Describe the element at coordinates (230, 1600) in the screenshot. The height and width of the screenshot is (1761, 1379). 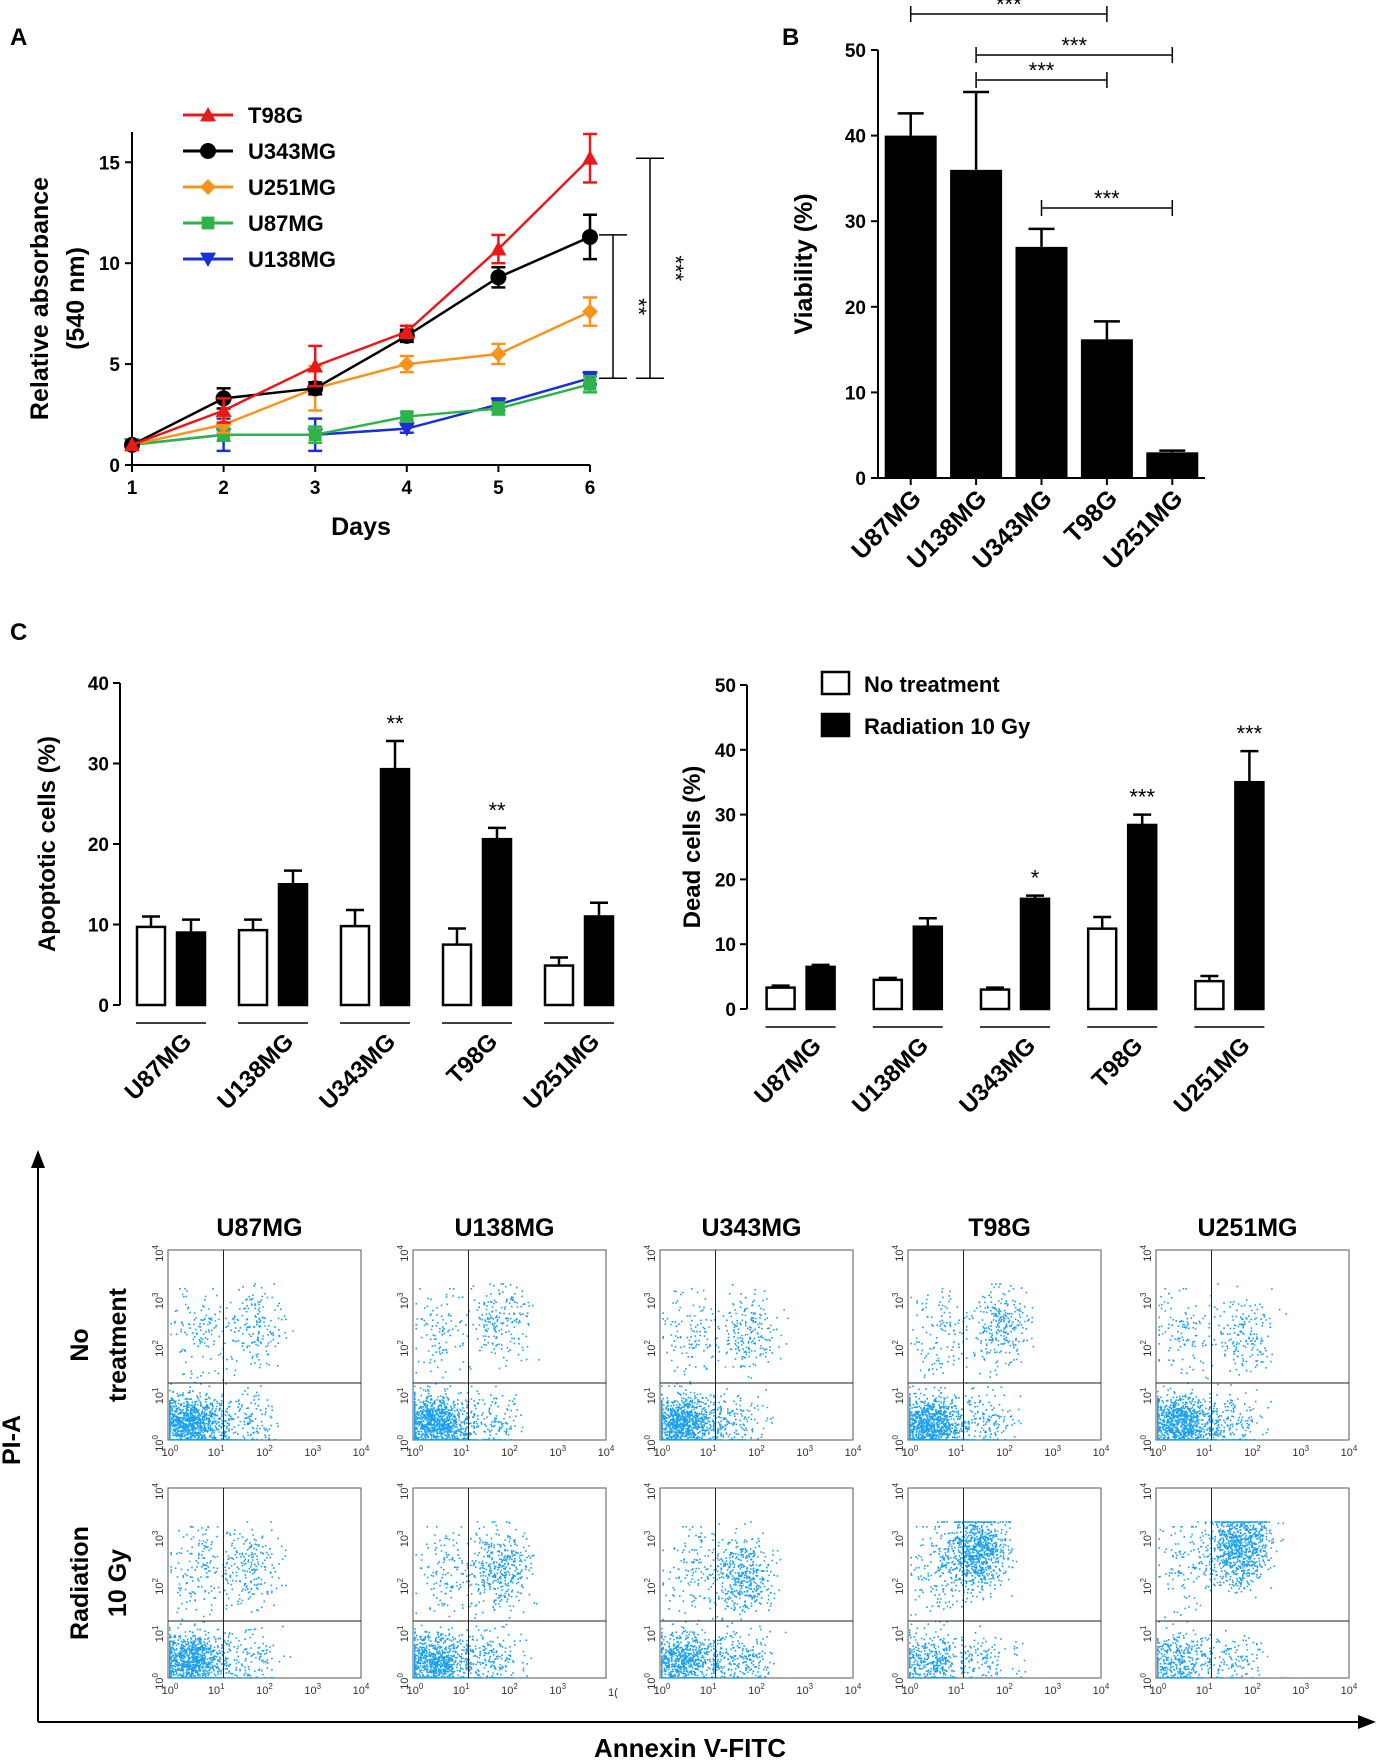
I see `event-dots` at that location.